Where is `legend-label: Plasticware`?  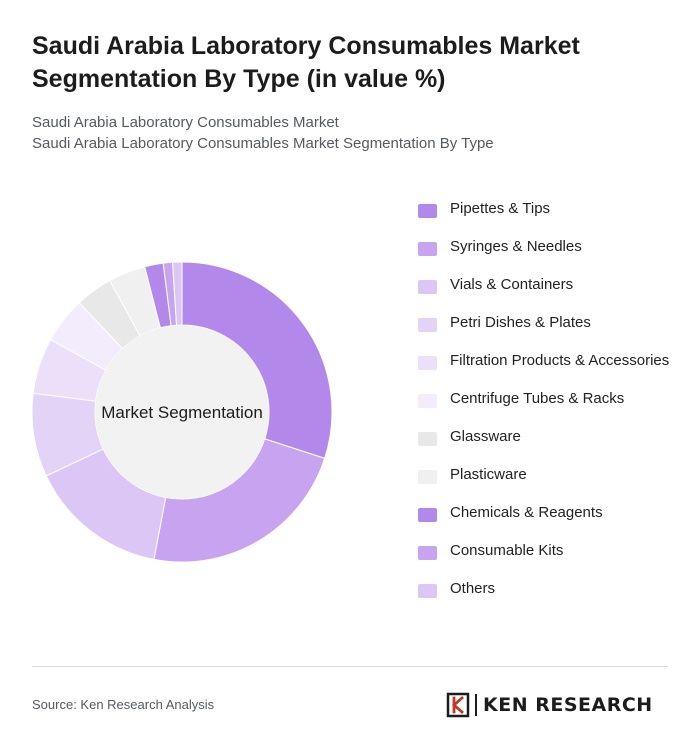
legend-label: Plasticware is located at coordinates (488, 474).